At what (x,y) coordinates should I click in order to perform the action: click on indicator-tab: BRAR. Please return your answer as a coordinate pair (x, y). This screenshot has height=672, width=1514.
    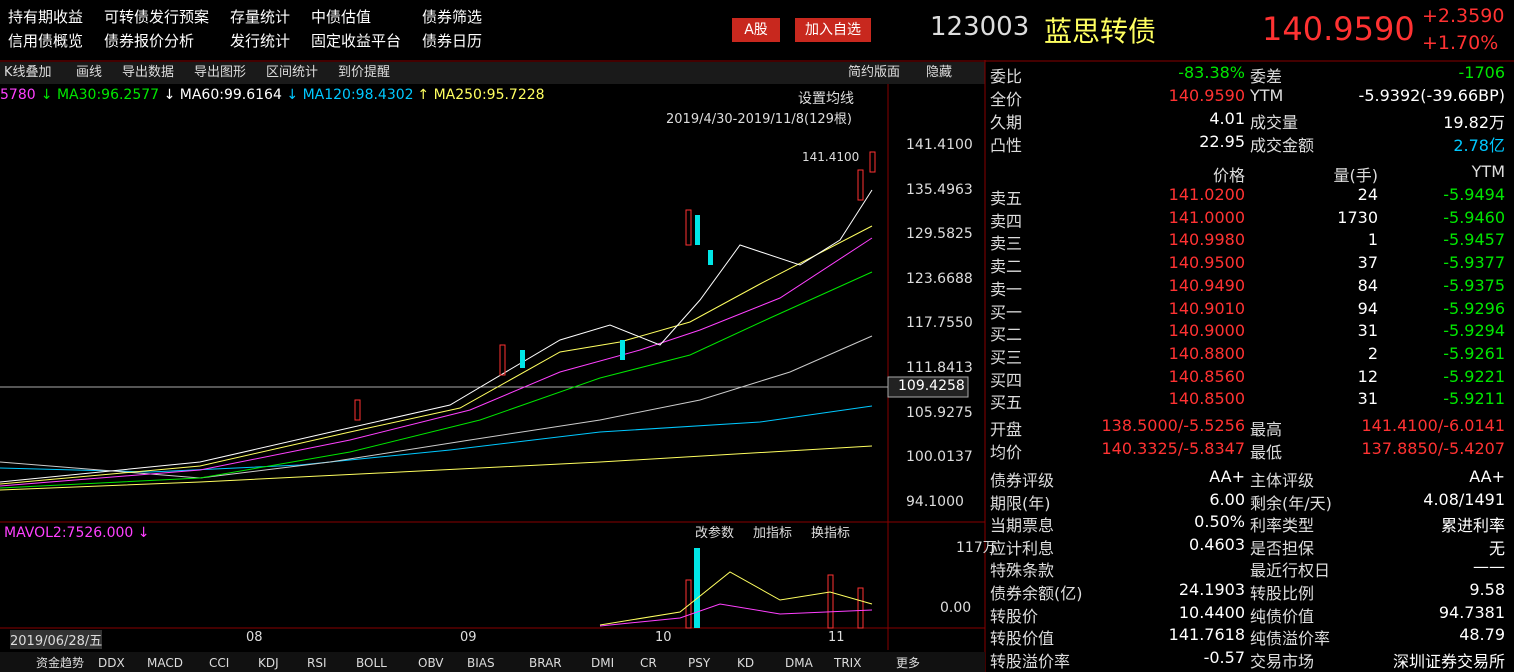
    Looking at the image, I should click on (545, 663).